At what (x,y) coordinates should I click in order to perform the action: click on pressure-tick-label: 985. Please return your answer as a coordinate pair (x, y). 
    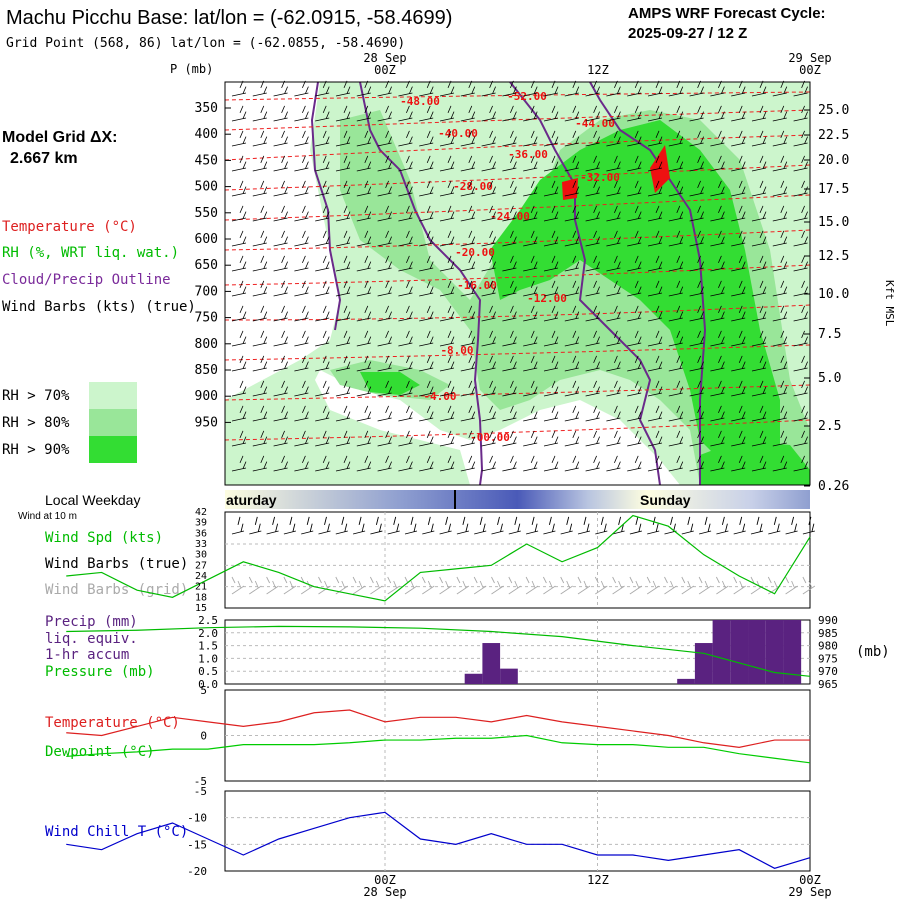
    Looking at the image, I should click on (828, 633).